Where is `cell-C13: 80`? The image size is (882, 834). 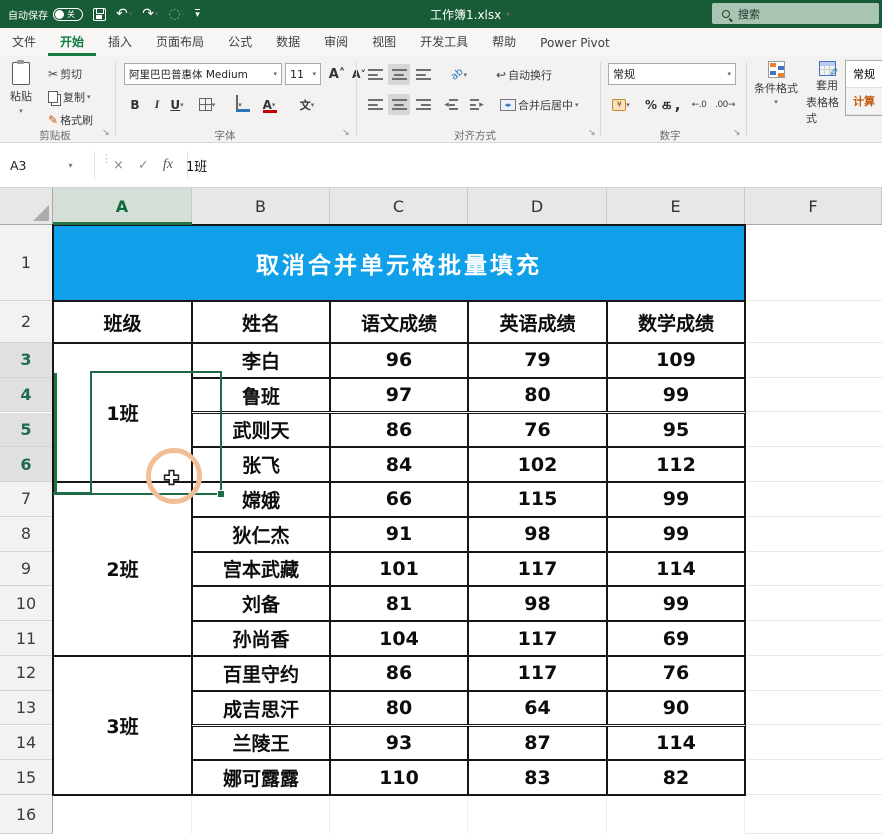 cell-C13: 80 is located at coordinates (399, 708).